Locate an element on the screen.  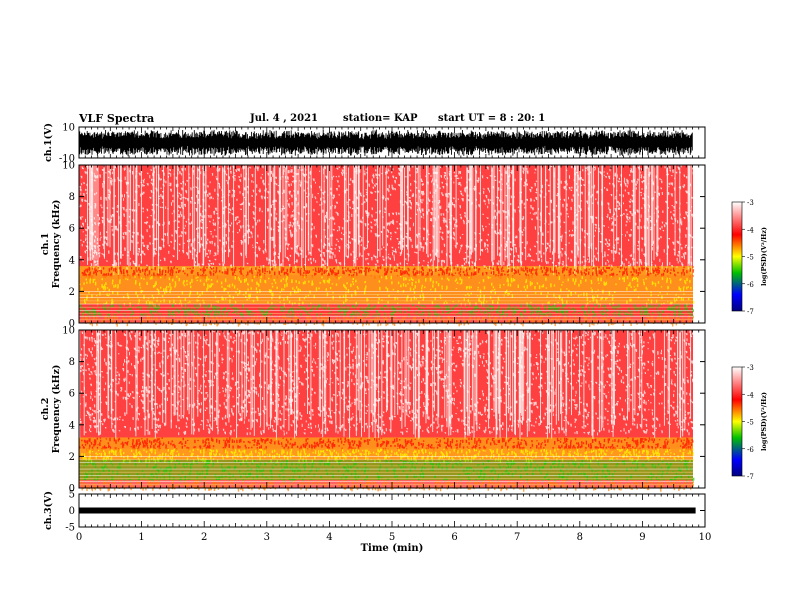
x-tick-label: 3 is located at coordinates (267, 537).